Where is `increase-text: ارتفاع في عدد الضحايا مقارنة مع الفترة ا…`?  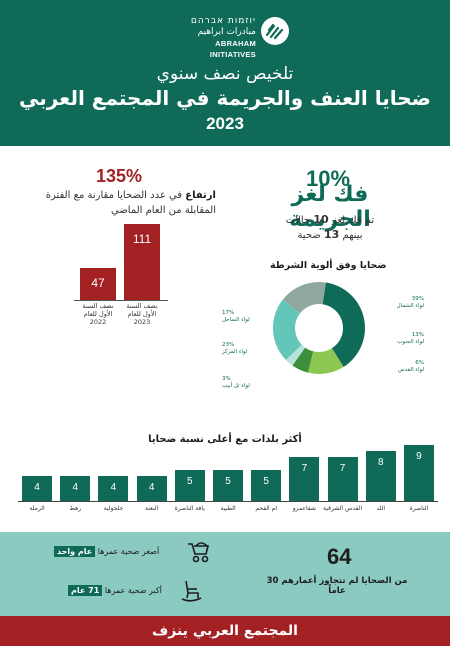 increase-text: ارتفاع في عدد الضحايا مقارنة مع الفترة ا… is located at coordinates (130, 203).